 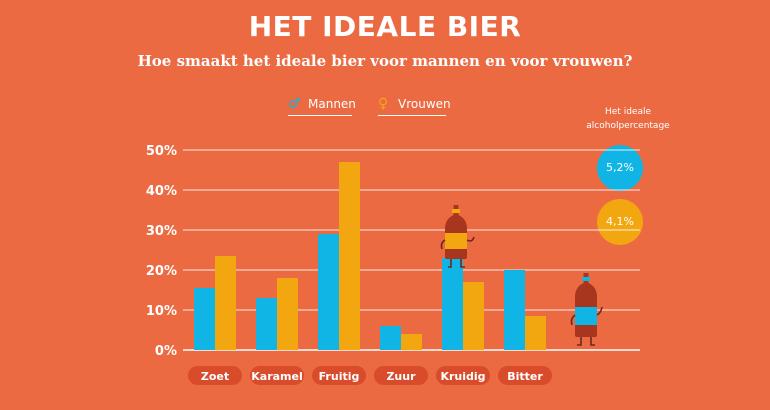 What do you see at coordinates (166, 351) in the screenshot?
I see `y-tick-label: 0%` at bounding box center [166, 351].